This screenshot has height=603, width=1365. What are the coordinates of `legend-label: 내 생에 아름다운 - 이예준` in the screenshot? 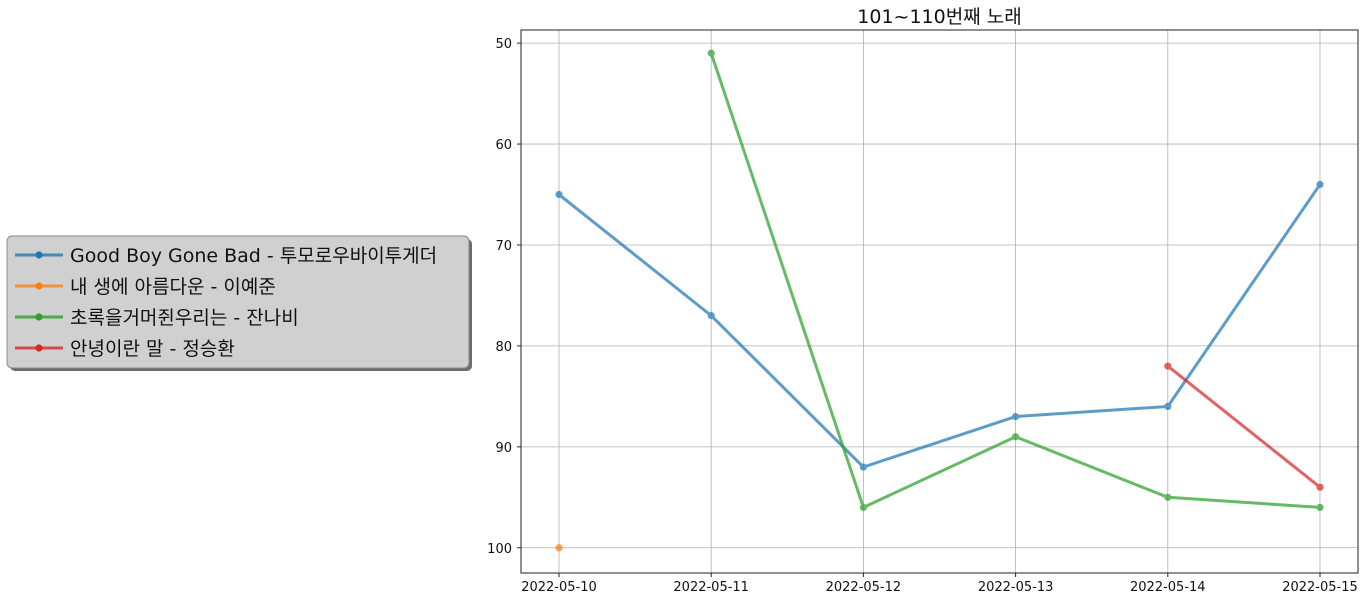 It's located at (173, 287).